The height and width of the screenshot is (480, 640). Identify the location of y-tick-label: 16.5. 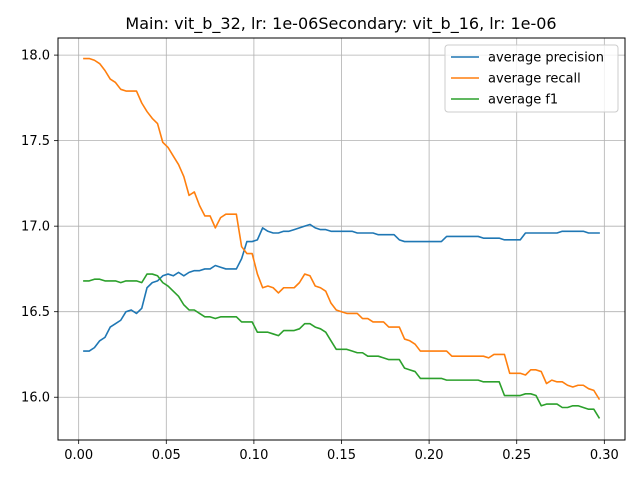
(35, 312).